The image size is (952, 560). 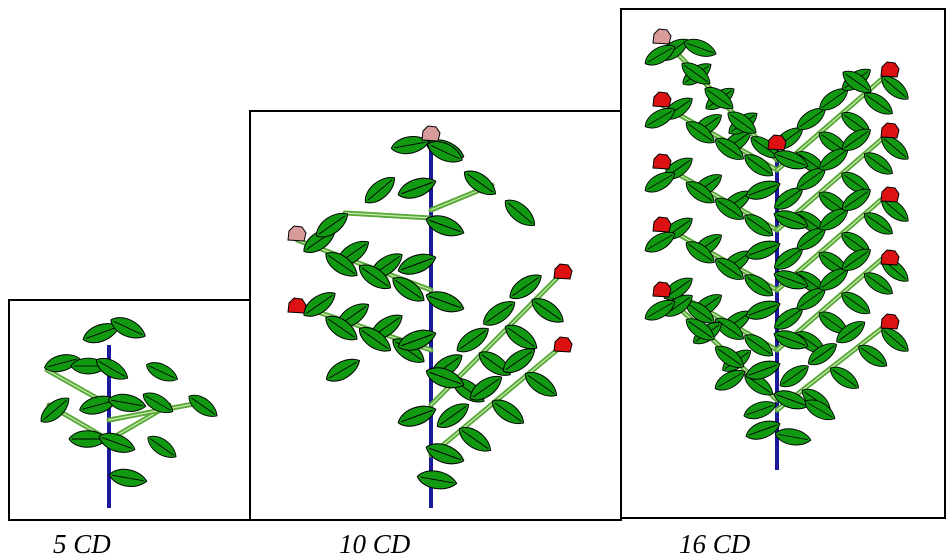 I want to click on caption-5cd: 5 CD, so click(x=82, y=544).